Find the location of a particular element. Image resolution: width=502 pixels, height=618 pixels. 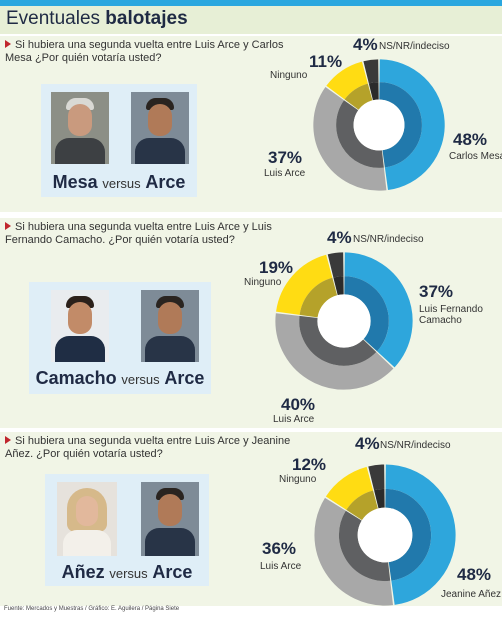

category-label: Carlos Mesa is located at coordinates (475, 156).